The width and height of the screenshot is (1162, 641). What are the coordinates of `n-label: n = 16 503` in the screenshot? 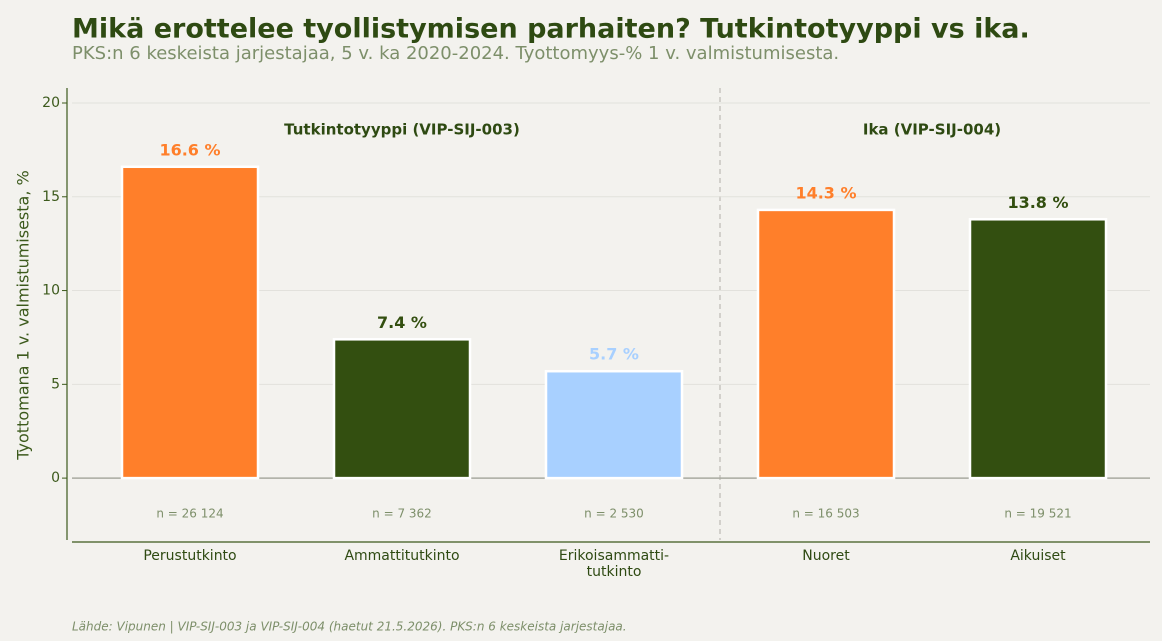 It's located at (825, 514).